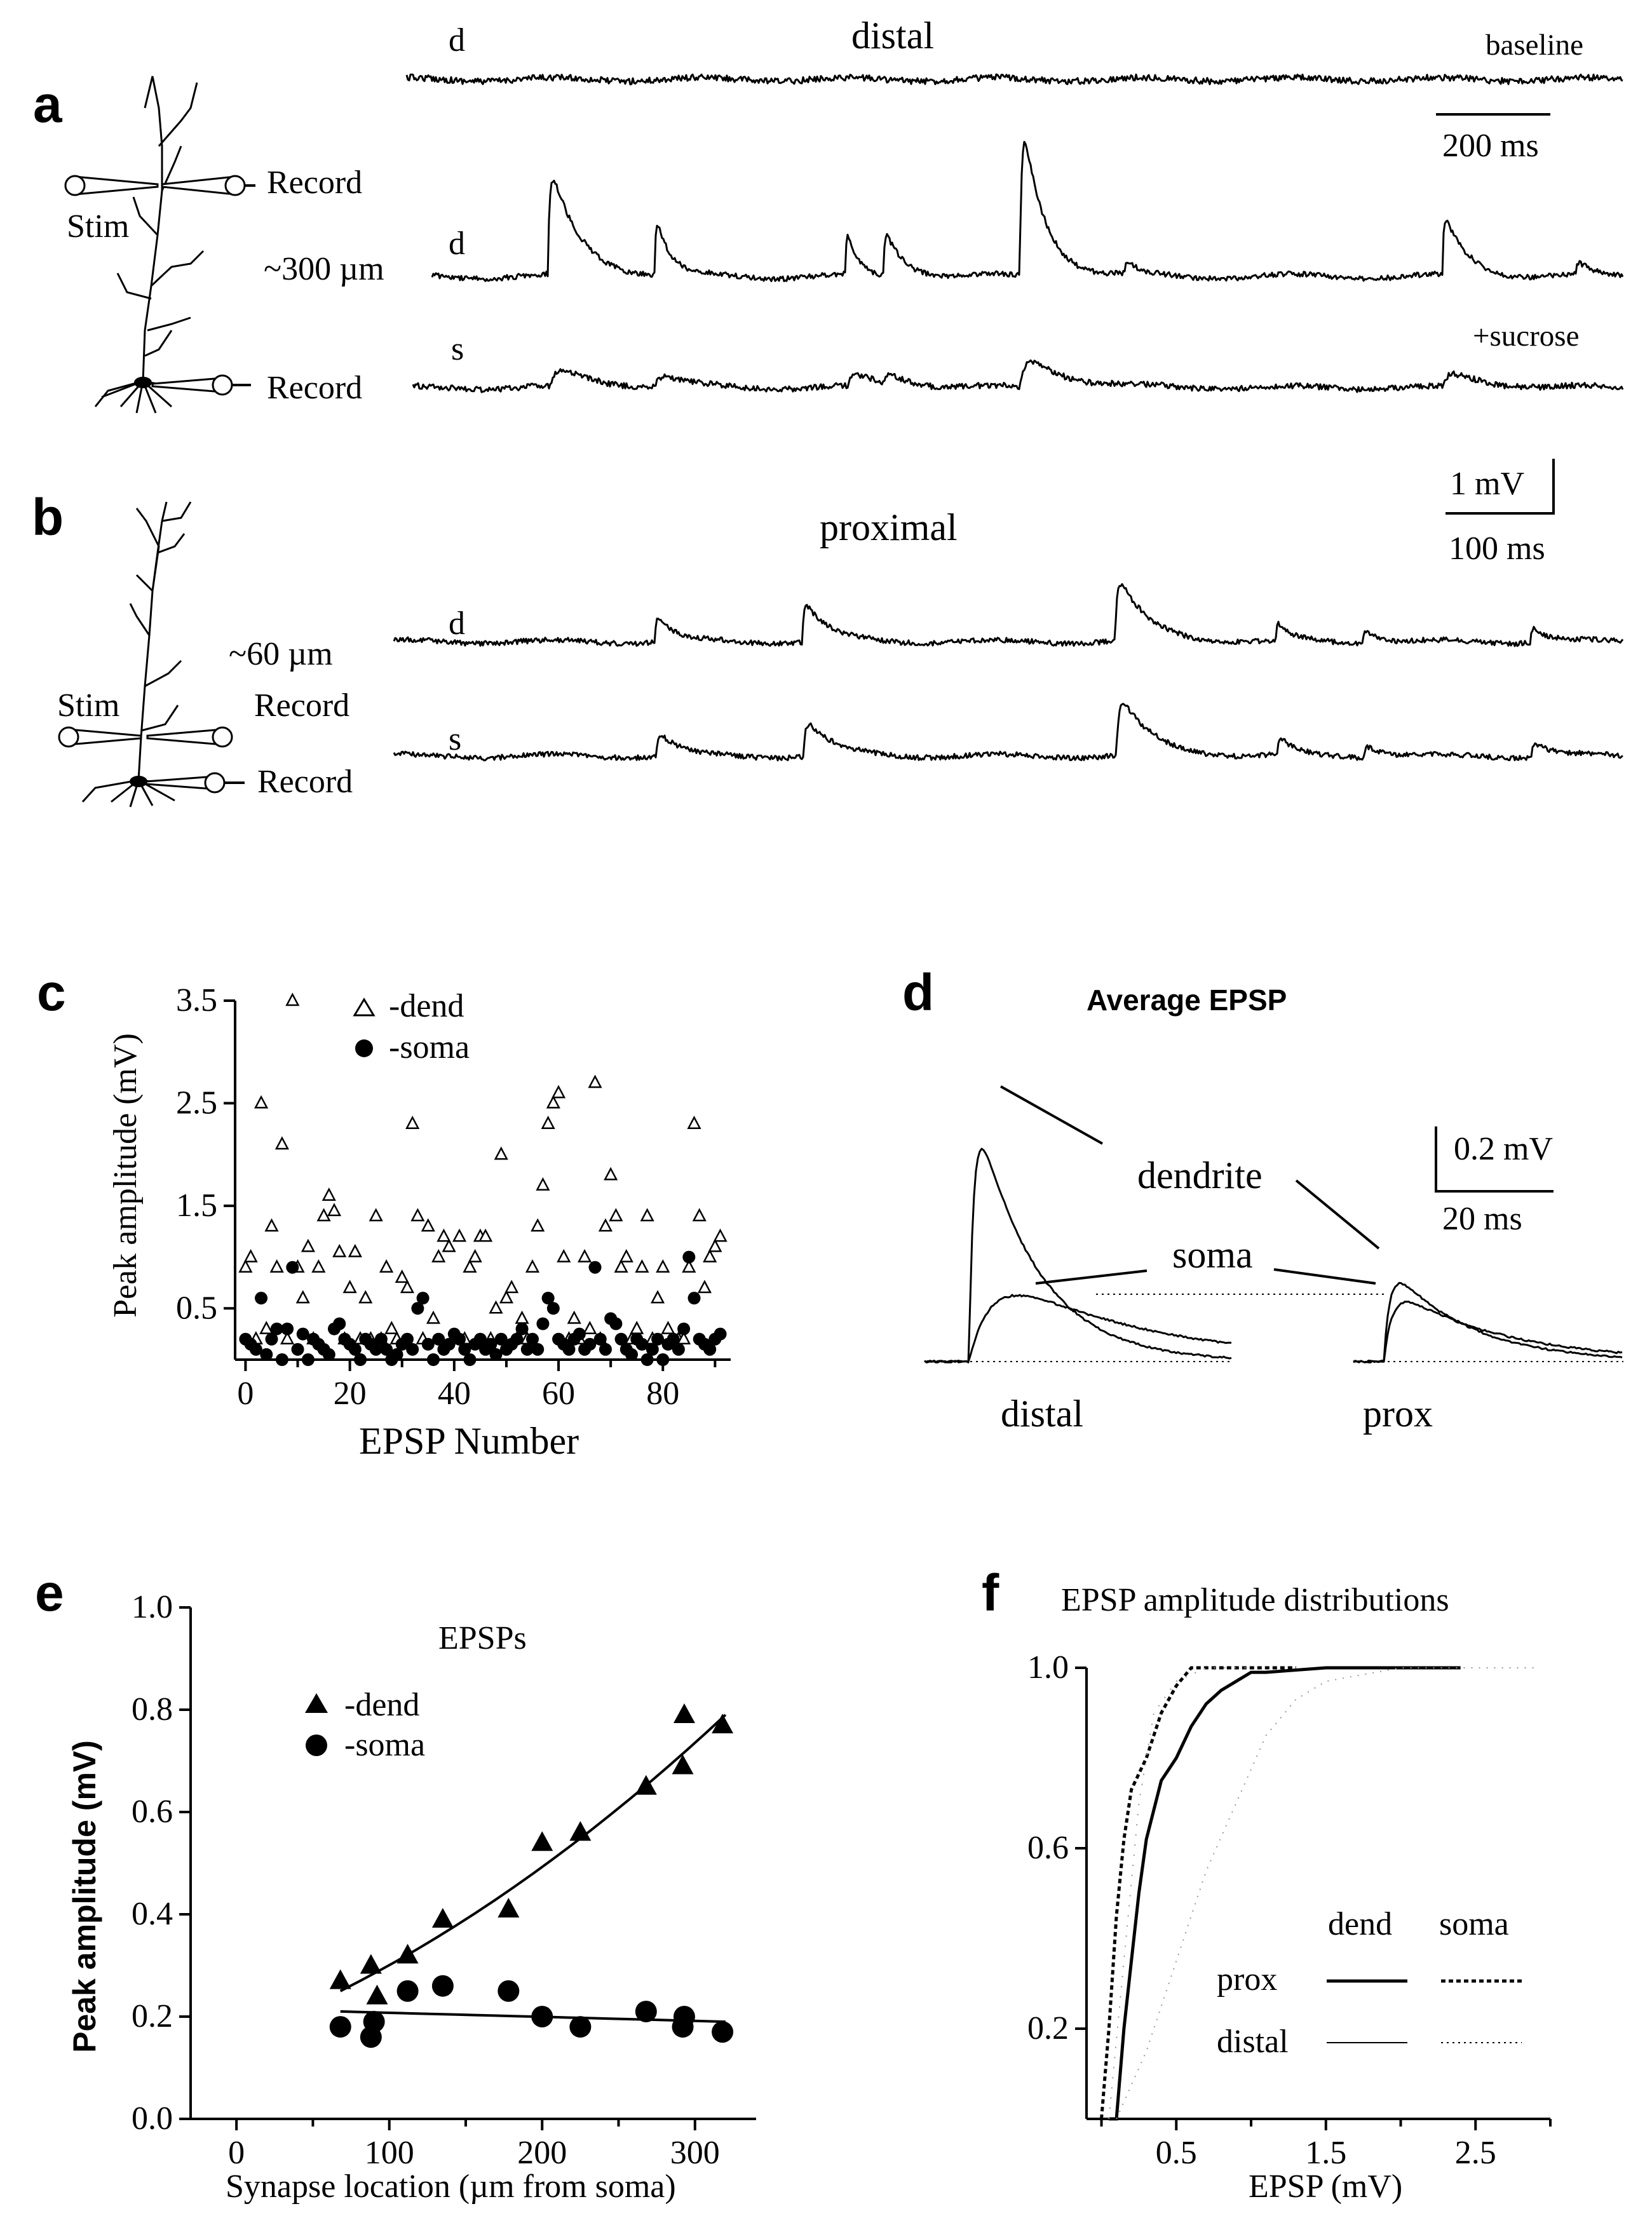 This screenshot has height=2225, width=1652. What do you see at coordinates (455, 739) in the screenshot?
I see `trace-label-s-b: s` at bounding box center [455, 739].